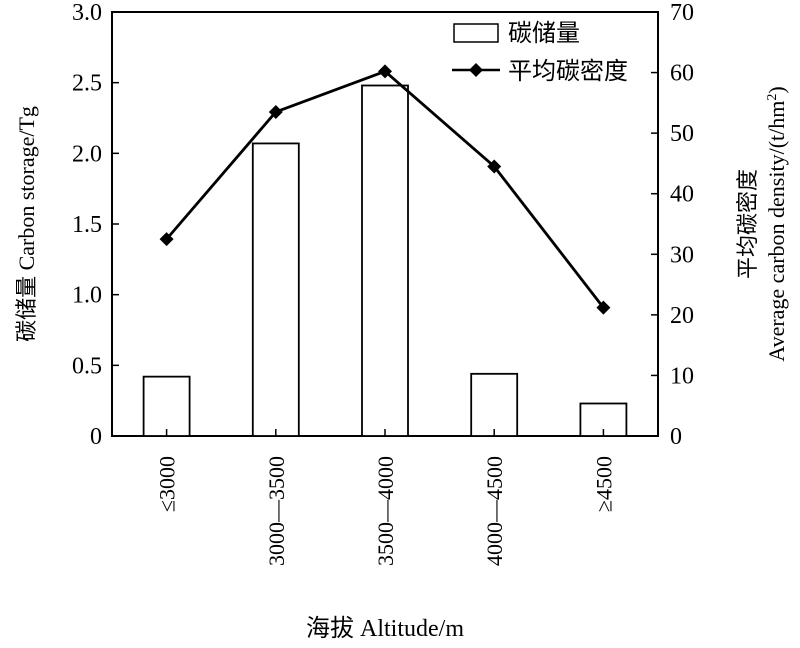 The image size is (800, 648). Describe the element at coordinates (87, 296) in the screenshot. I see `y-left-tick-label-2: 1.0` at that location.